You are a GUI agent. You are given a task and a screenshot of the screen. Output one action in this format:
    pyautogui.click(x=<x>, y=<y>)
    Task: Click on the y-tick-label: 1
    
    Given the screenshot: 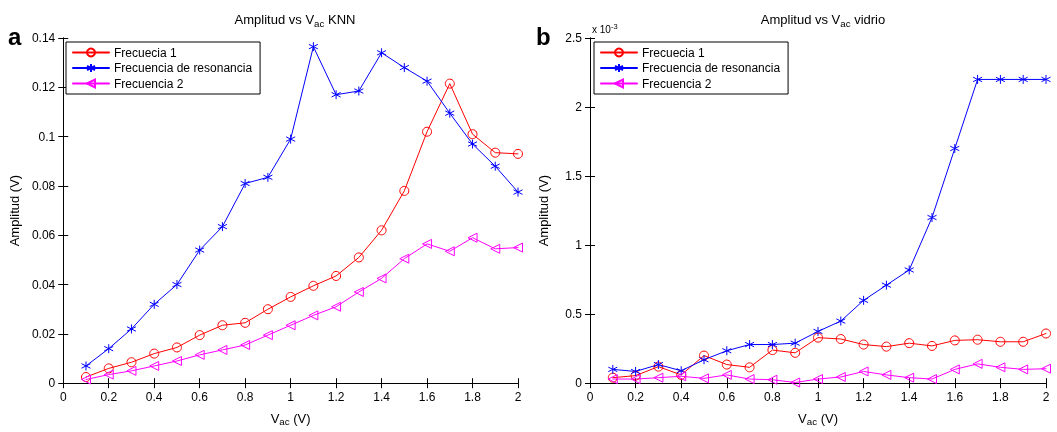 What is the action you would take?
    pyautogui.click(x=579, y=245)
    